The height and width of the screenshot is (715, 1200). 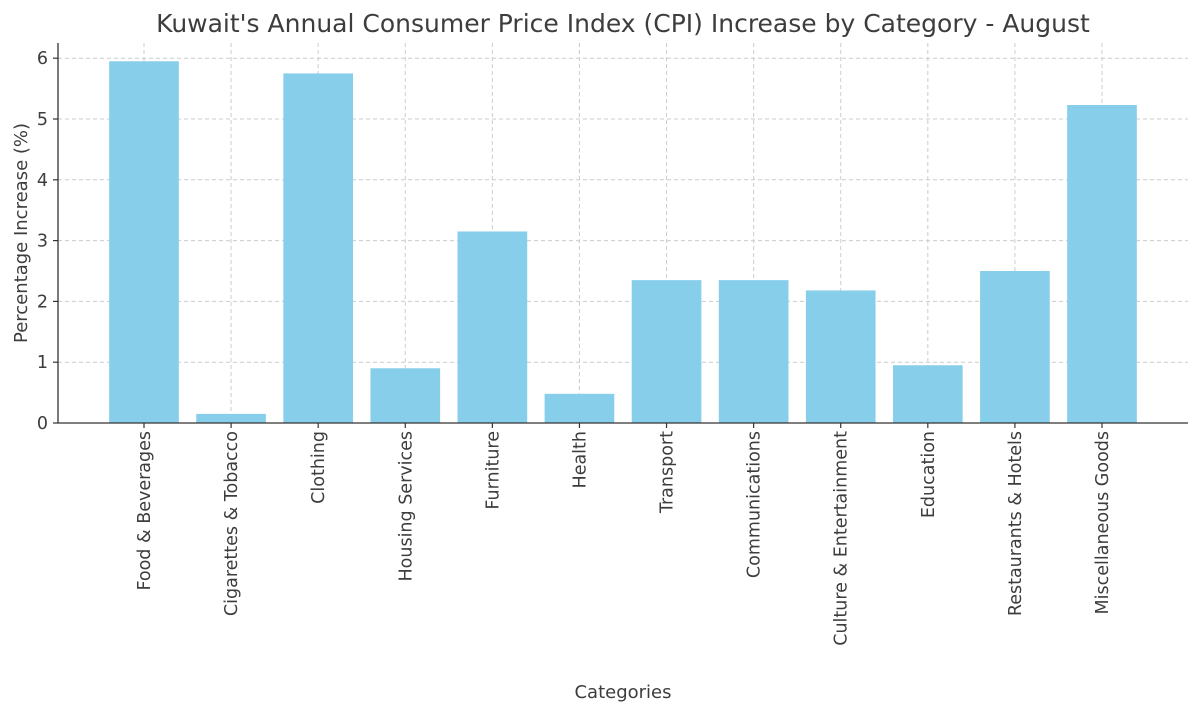 I want to click on y-tick-label: 3, so click(x=42, y=242).